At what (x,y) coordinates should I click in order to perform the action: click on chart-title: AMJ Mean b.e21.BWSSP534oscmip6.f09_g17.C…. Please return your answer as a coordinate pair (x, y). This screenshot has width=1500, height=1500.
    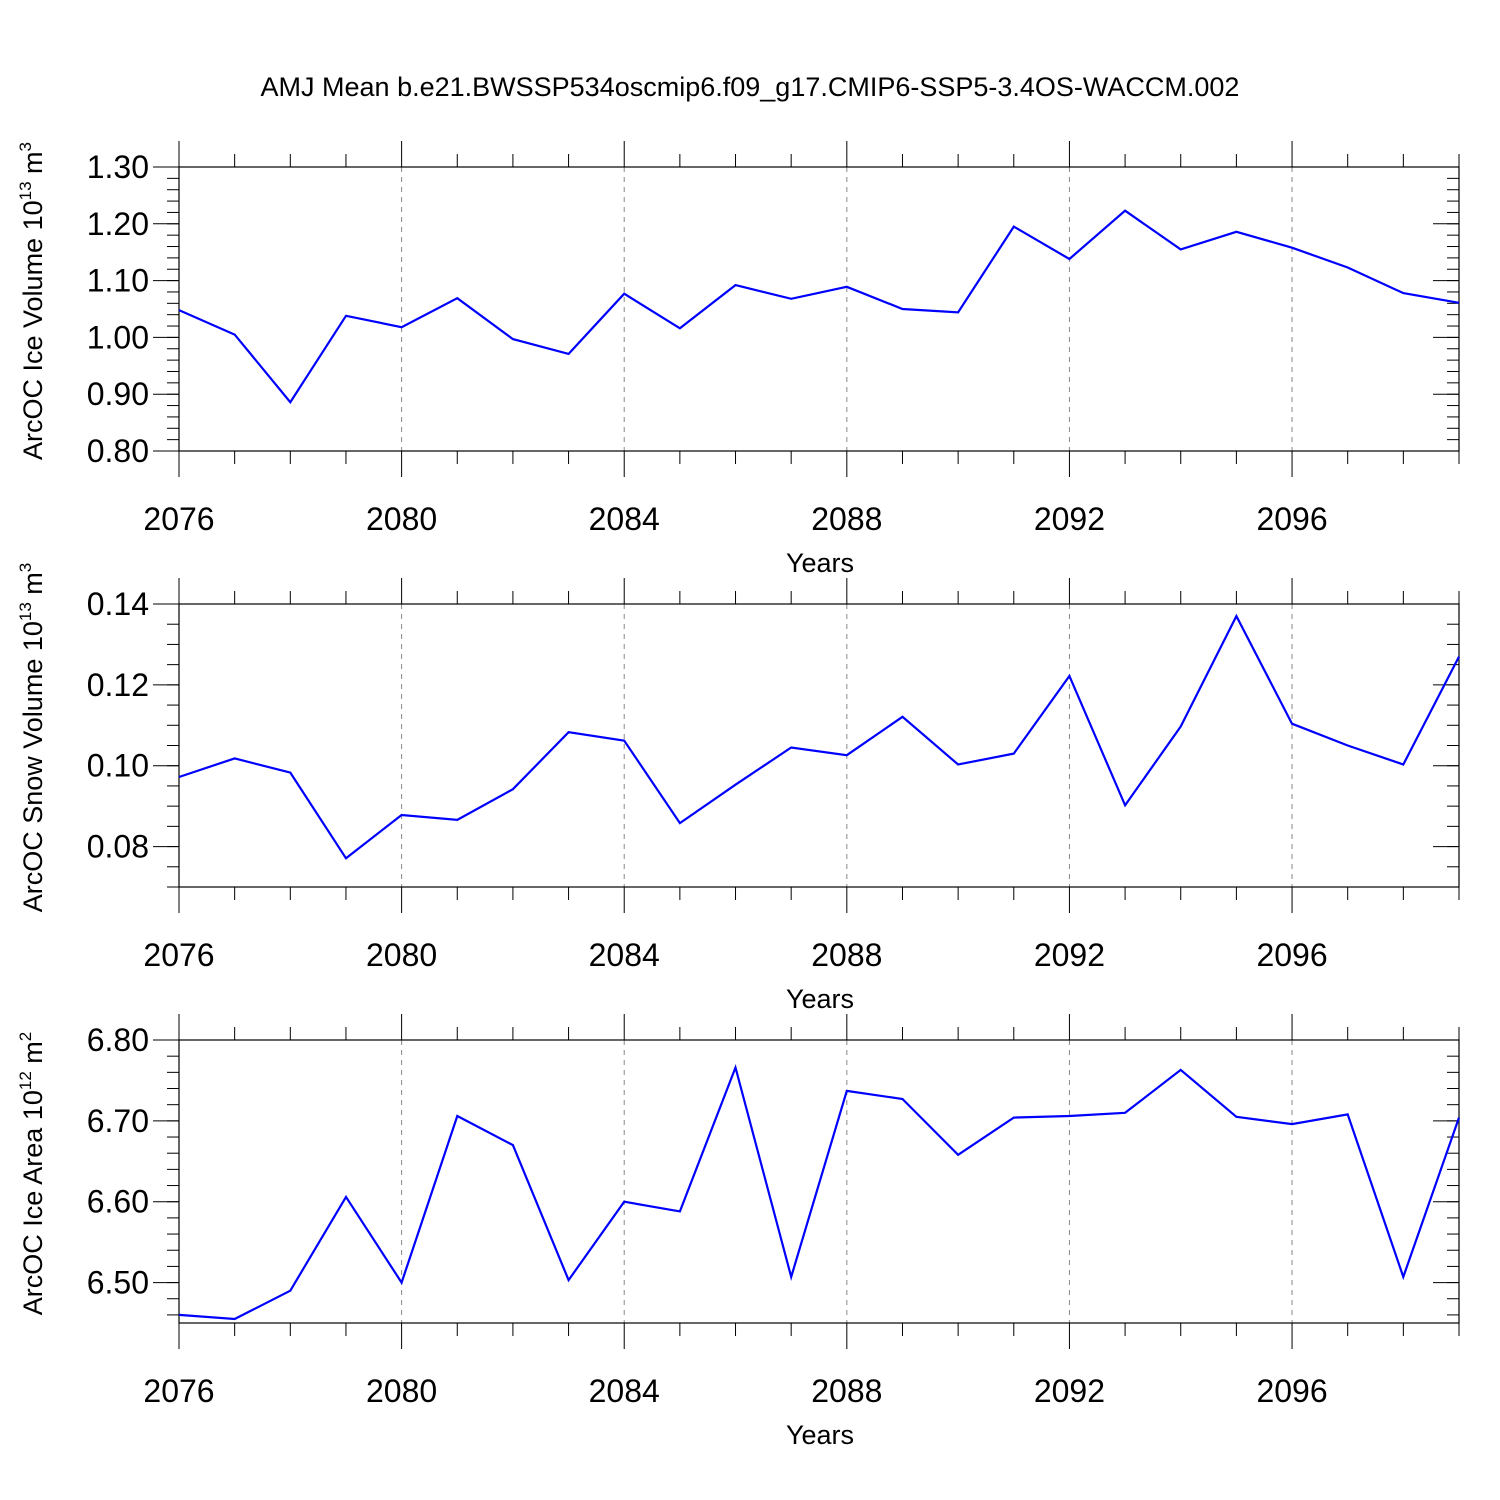
    Looking at the image, I should click on (750, 87).